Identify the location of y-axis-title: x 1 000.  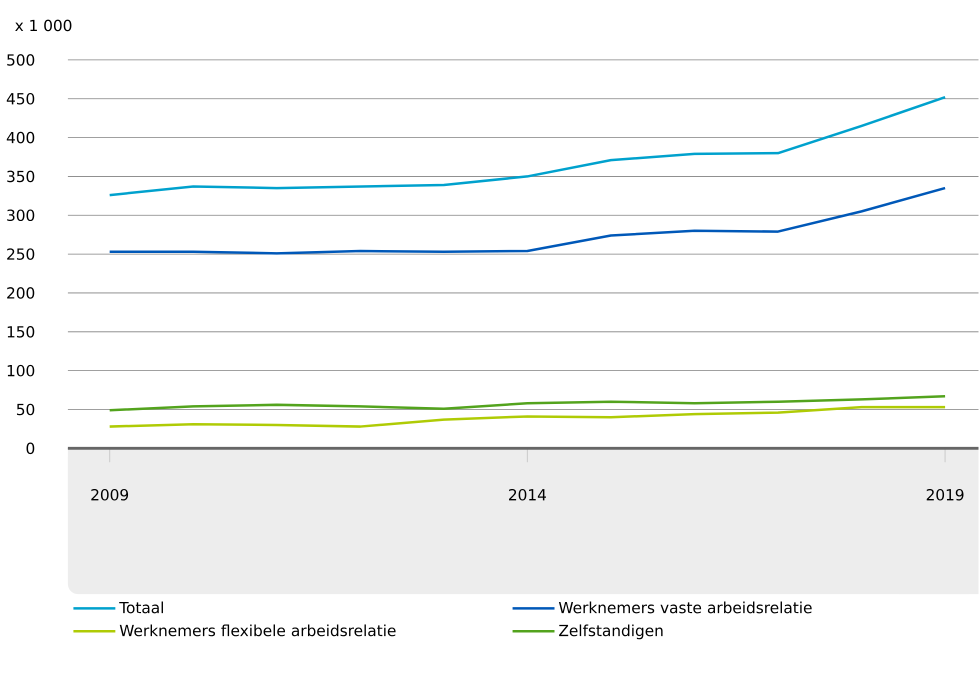
(43, 26).